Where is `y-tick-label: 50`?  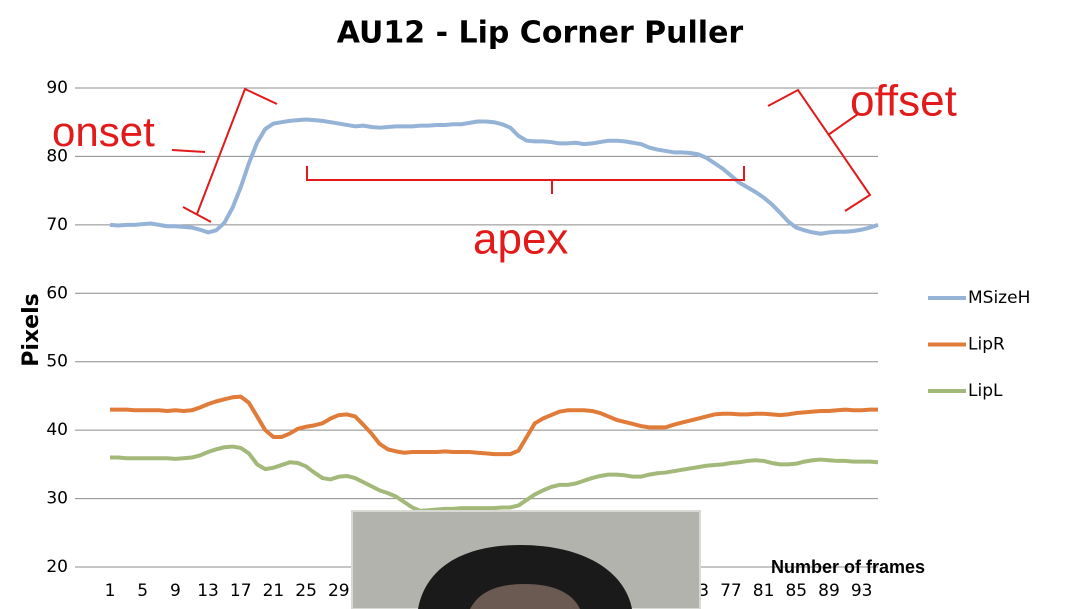
y-tick-label: 50 is located at coordinates (57, 362).